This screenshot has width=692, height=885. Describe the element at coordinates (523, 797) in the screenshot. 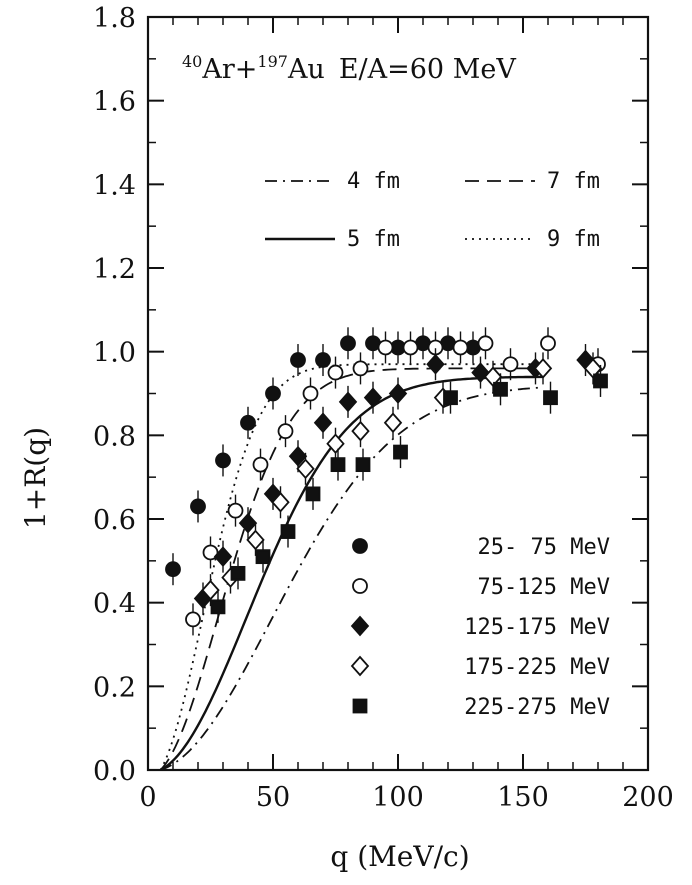

I see `x-tick-label: 150` at that location.